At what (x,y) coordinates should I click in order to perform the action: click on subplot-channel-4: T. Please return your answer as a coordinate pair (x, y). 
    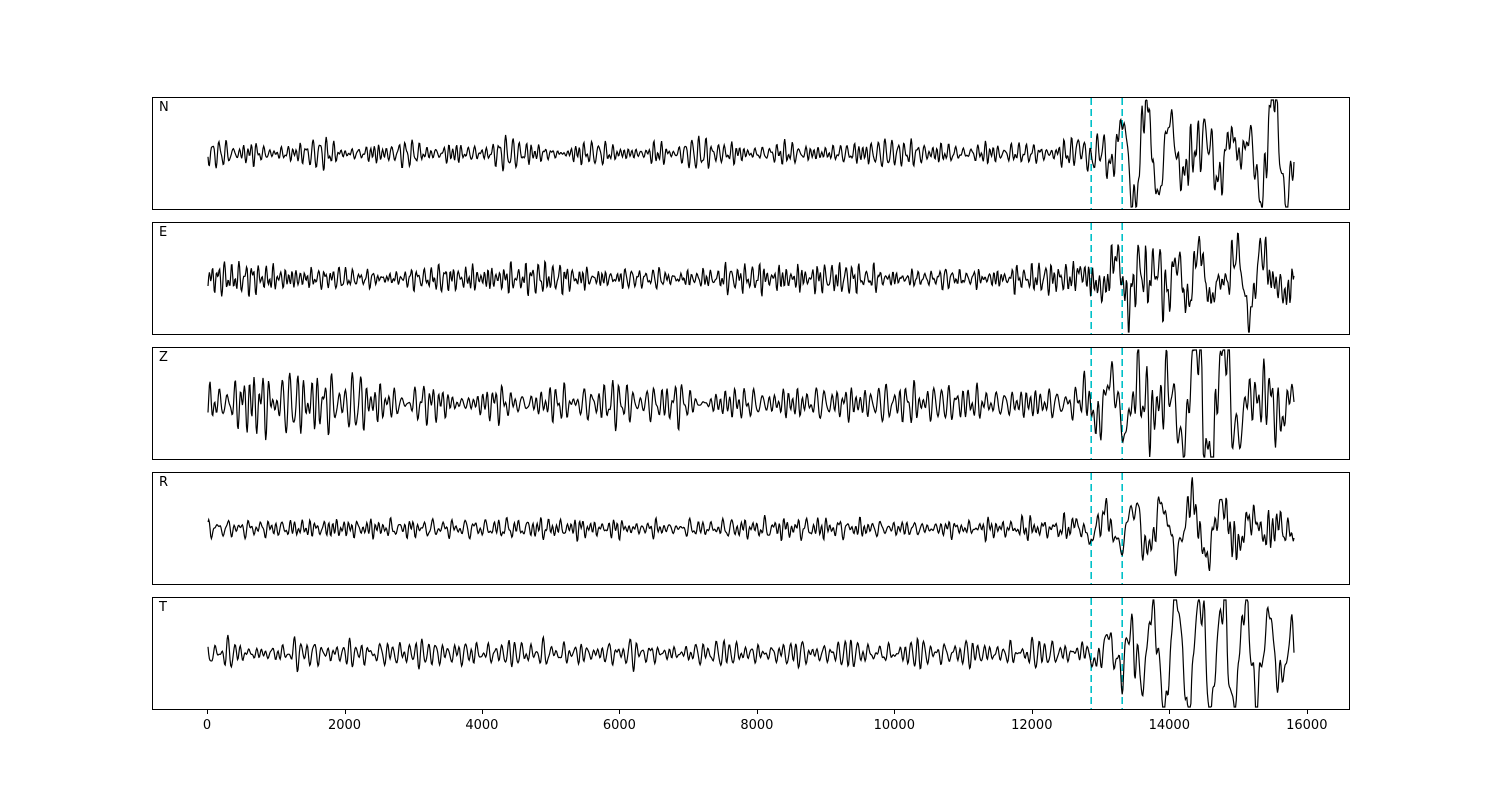
    Looking at the image, I should click on (751, 653).